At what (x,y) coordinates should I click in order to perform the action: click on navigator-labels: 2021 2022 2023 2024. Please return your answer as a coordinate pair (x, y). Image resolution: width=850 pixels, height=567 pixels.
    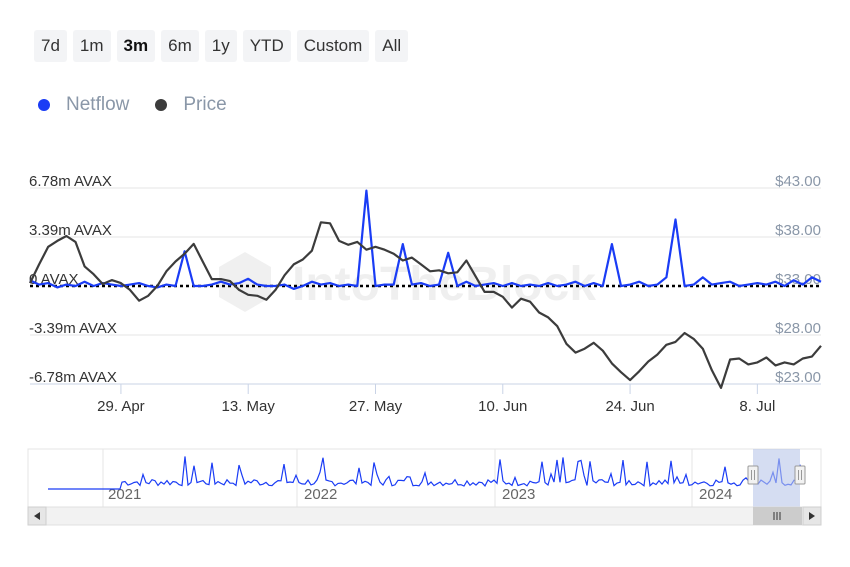
    Looking at the image, I should click on (420, 494).